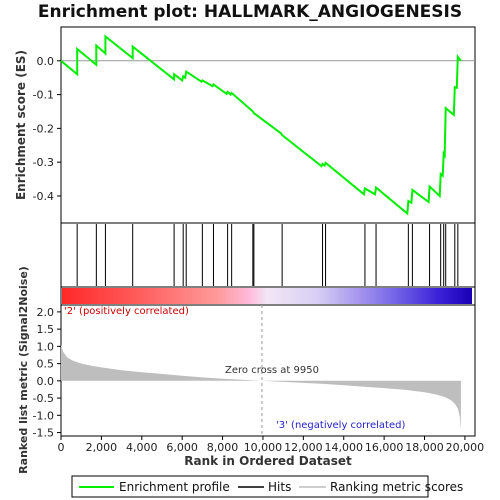  Describe the element at coordinates (250, 12) in the screenshot. I see `chart-title: Enrichment plot: HALLMARK_ANGIOGENESIS` at that location.